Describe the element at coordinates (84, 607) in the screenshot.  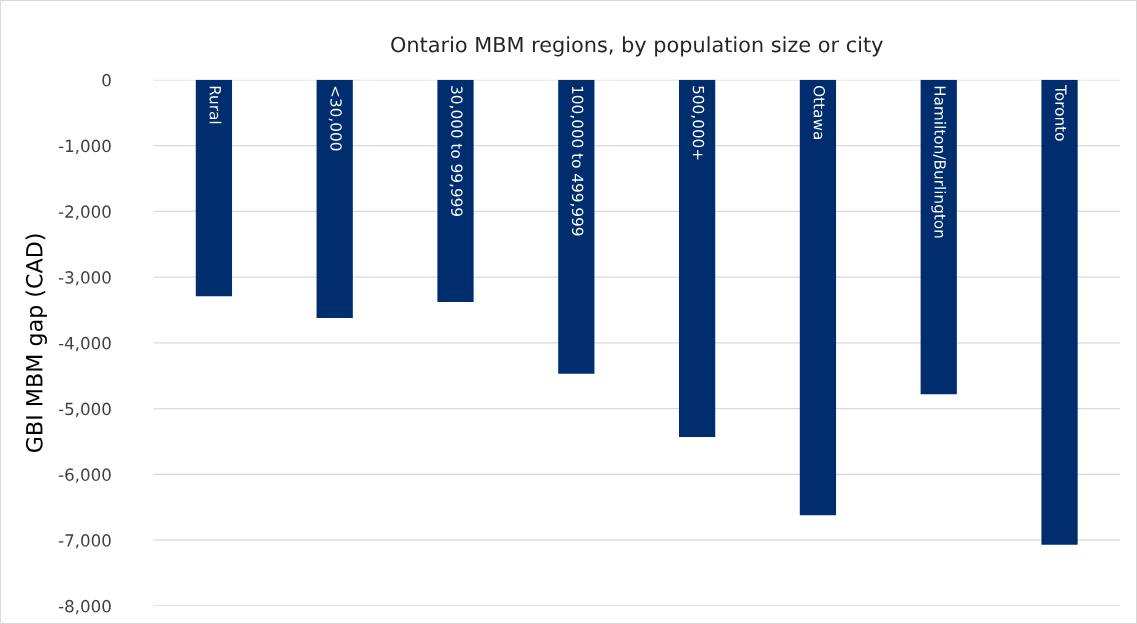
I see `y-tick-label: -8,000` at that location.